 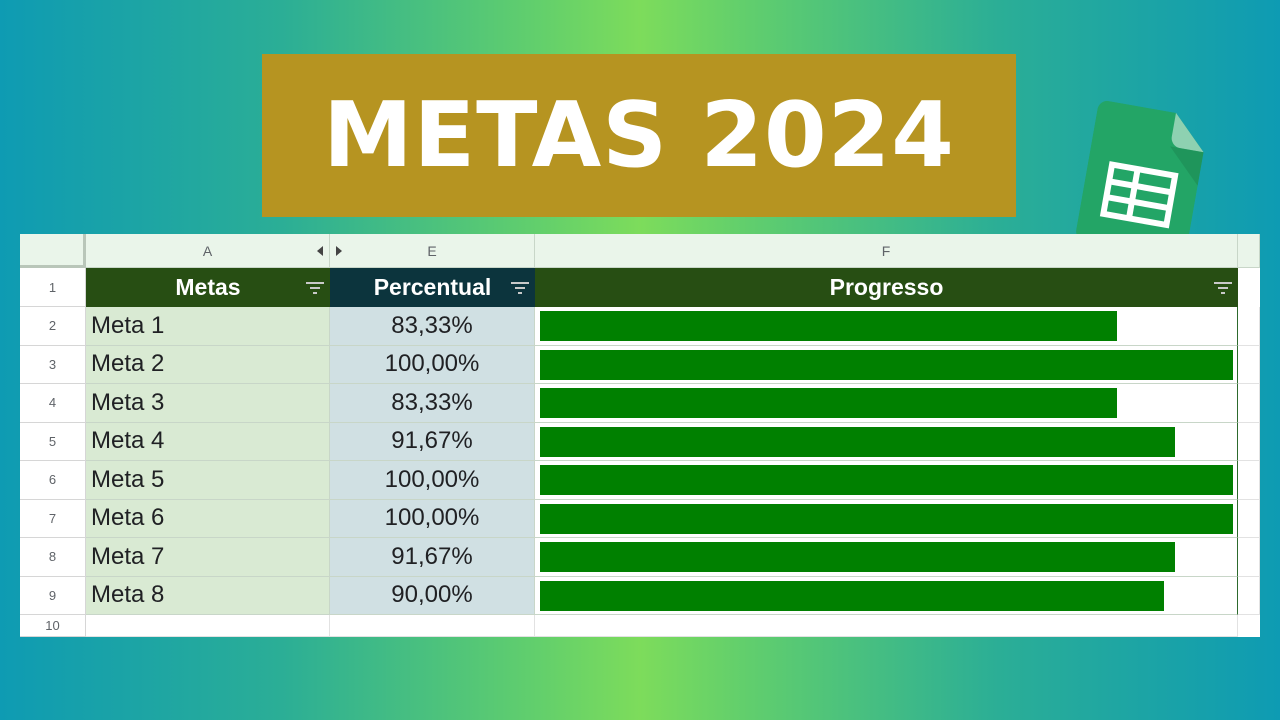 What do you see at coordinates (208, 595) in the screenshot?
I see `meta-cell: Meta 8` at bounding box center [208, 595].